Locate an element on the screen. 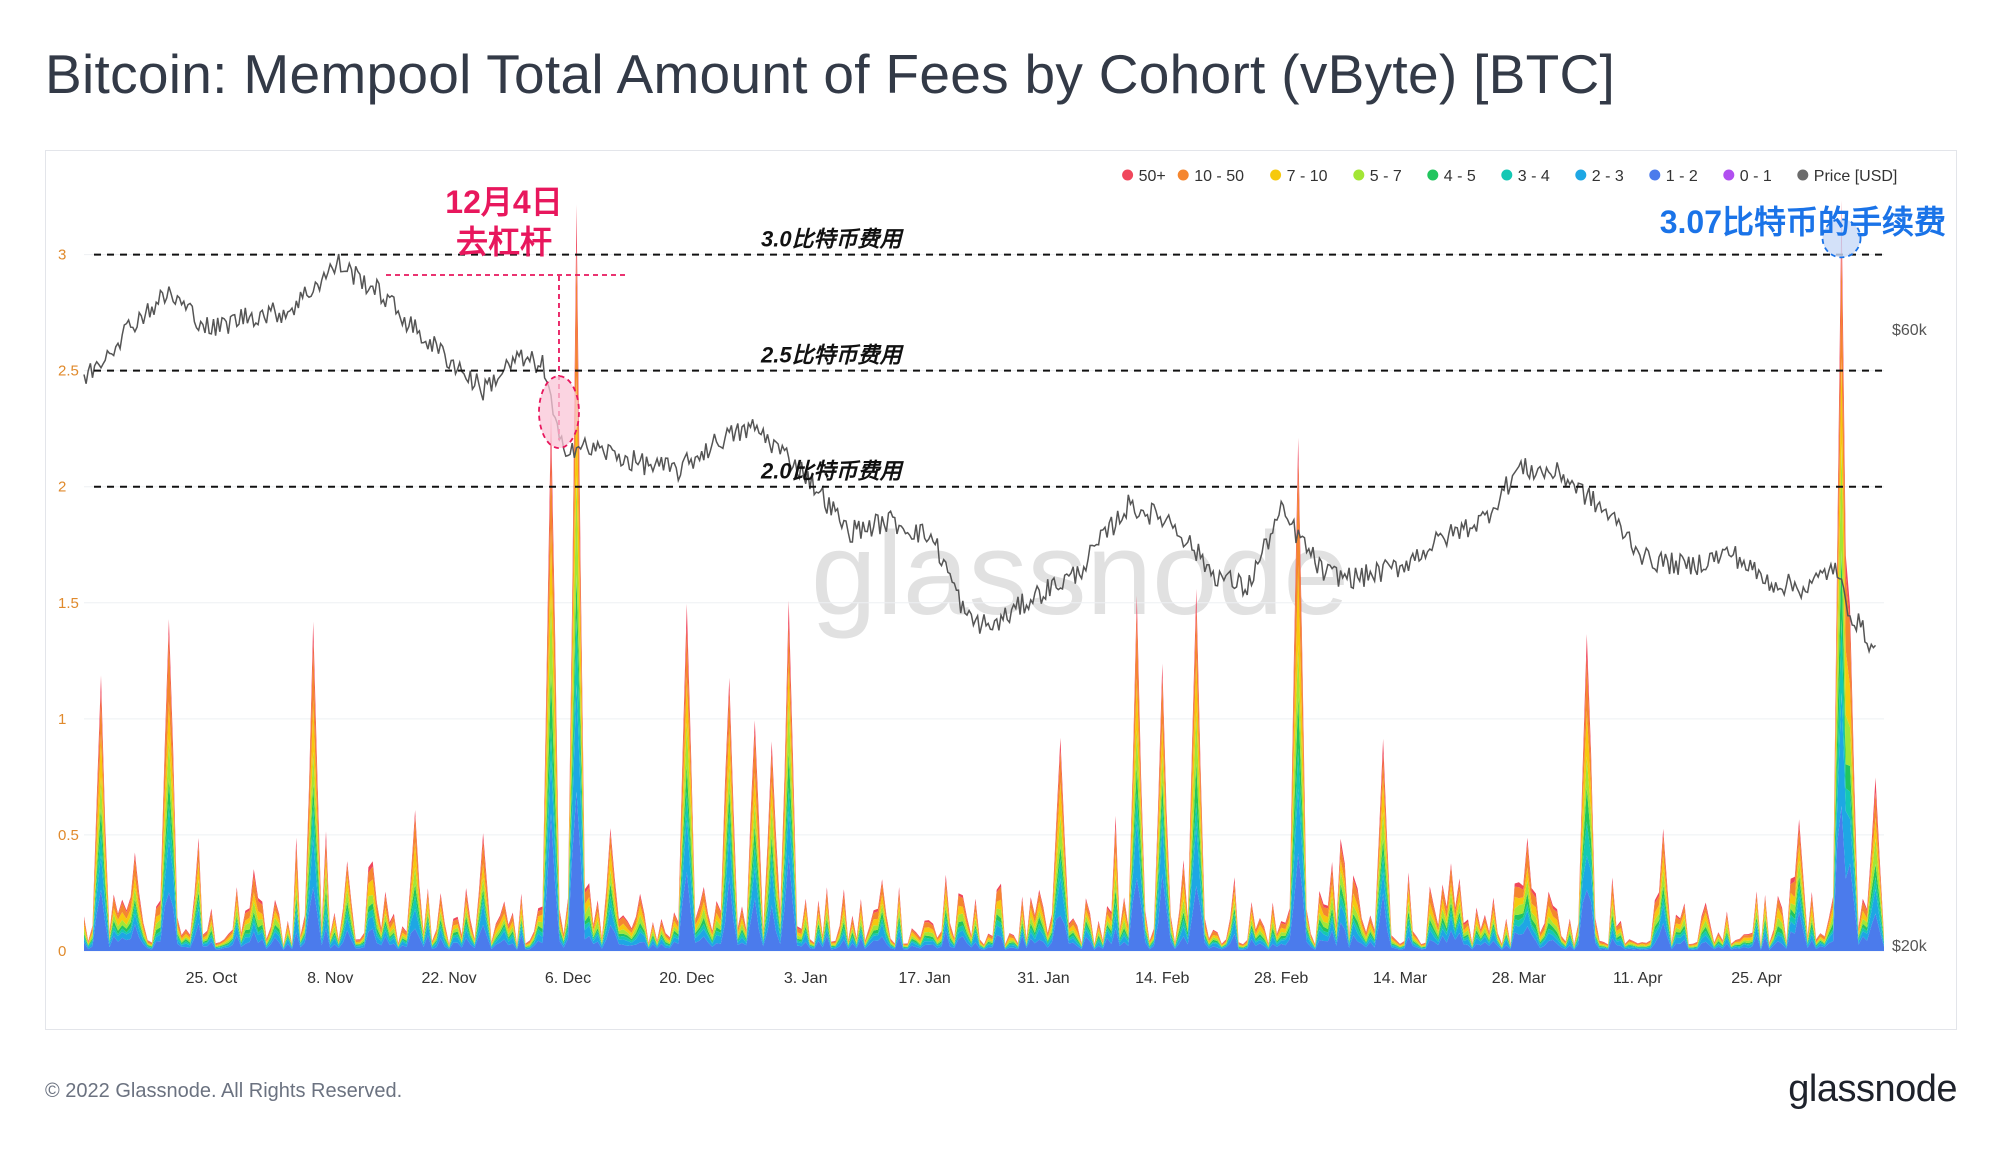  y-tick-label: 0 is located at coordinates (62, 951).